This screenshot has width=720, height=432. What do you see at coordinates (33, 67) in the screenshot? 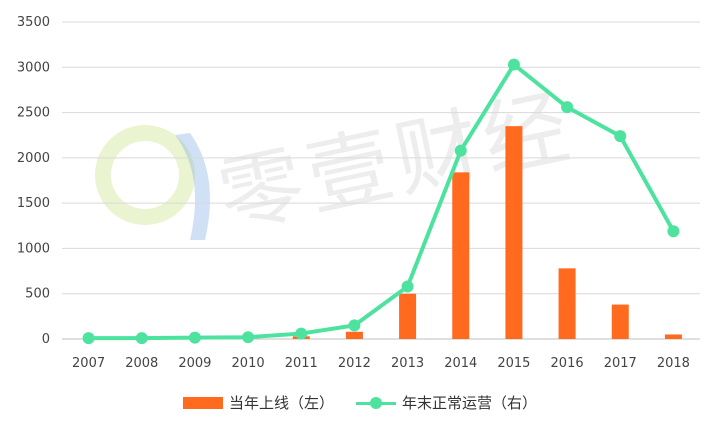
I see `y-tick-label: 3000` at bounding box center [33, 67].